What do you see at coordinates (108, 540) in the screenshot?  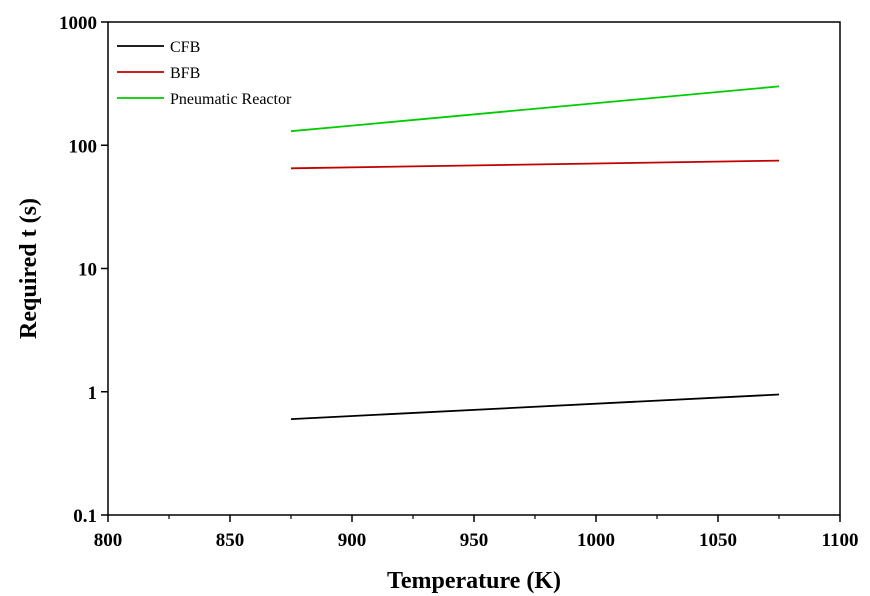 I see `x-tick-label: 800` at bounding box center [108, 540].